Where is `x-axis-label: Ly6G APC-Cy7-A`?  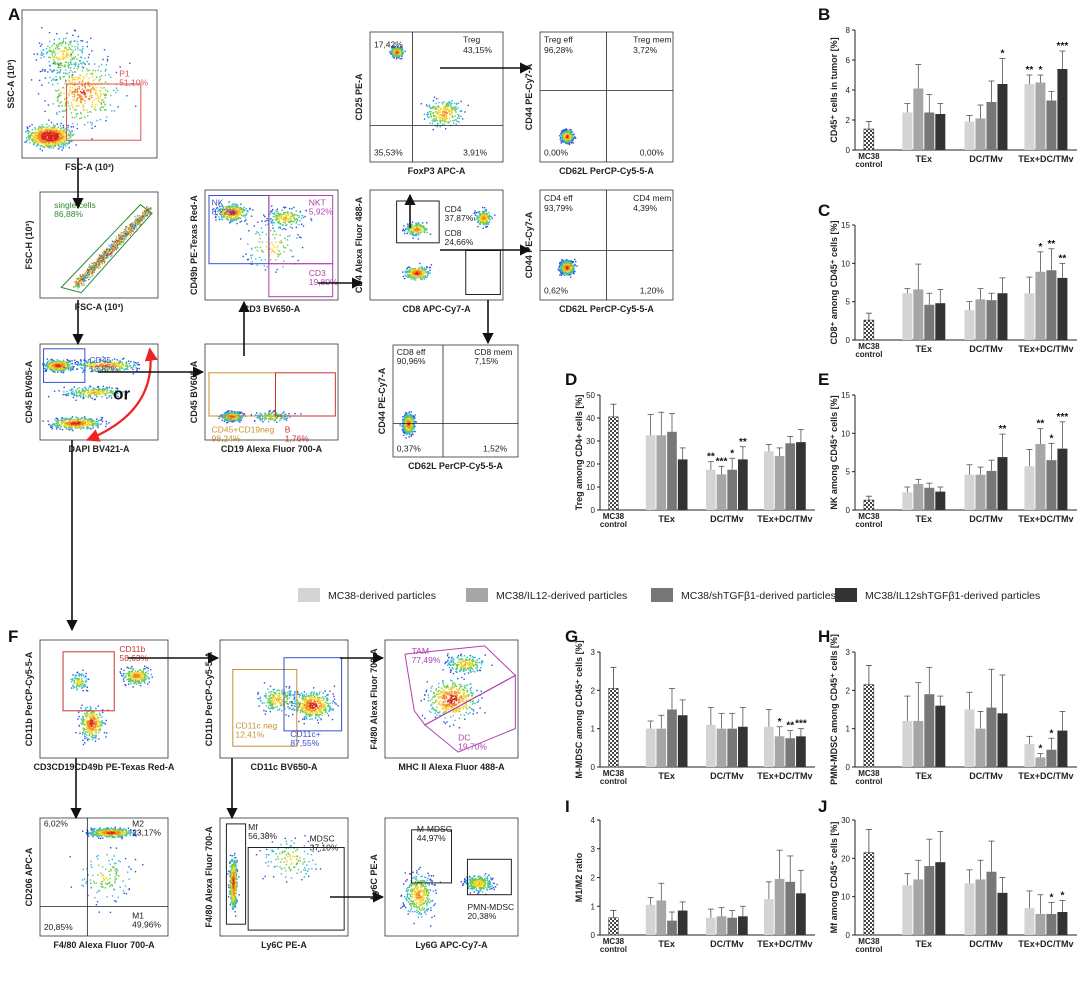 x-axis-label: Ly6G APC-Cy7-A is located at coordinates (451, 945).